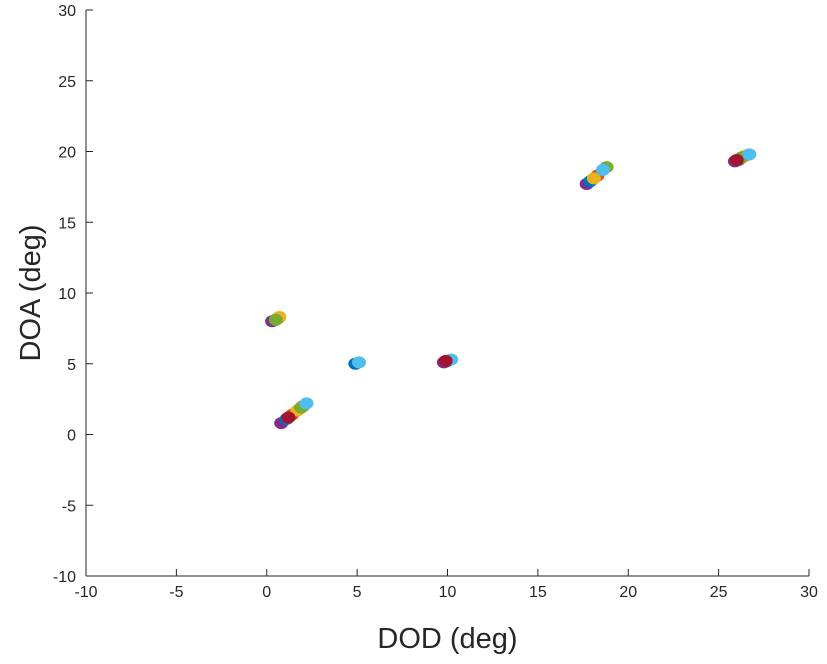  I want to click on y-tick-label: 5, so click(71, 365).